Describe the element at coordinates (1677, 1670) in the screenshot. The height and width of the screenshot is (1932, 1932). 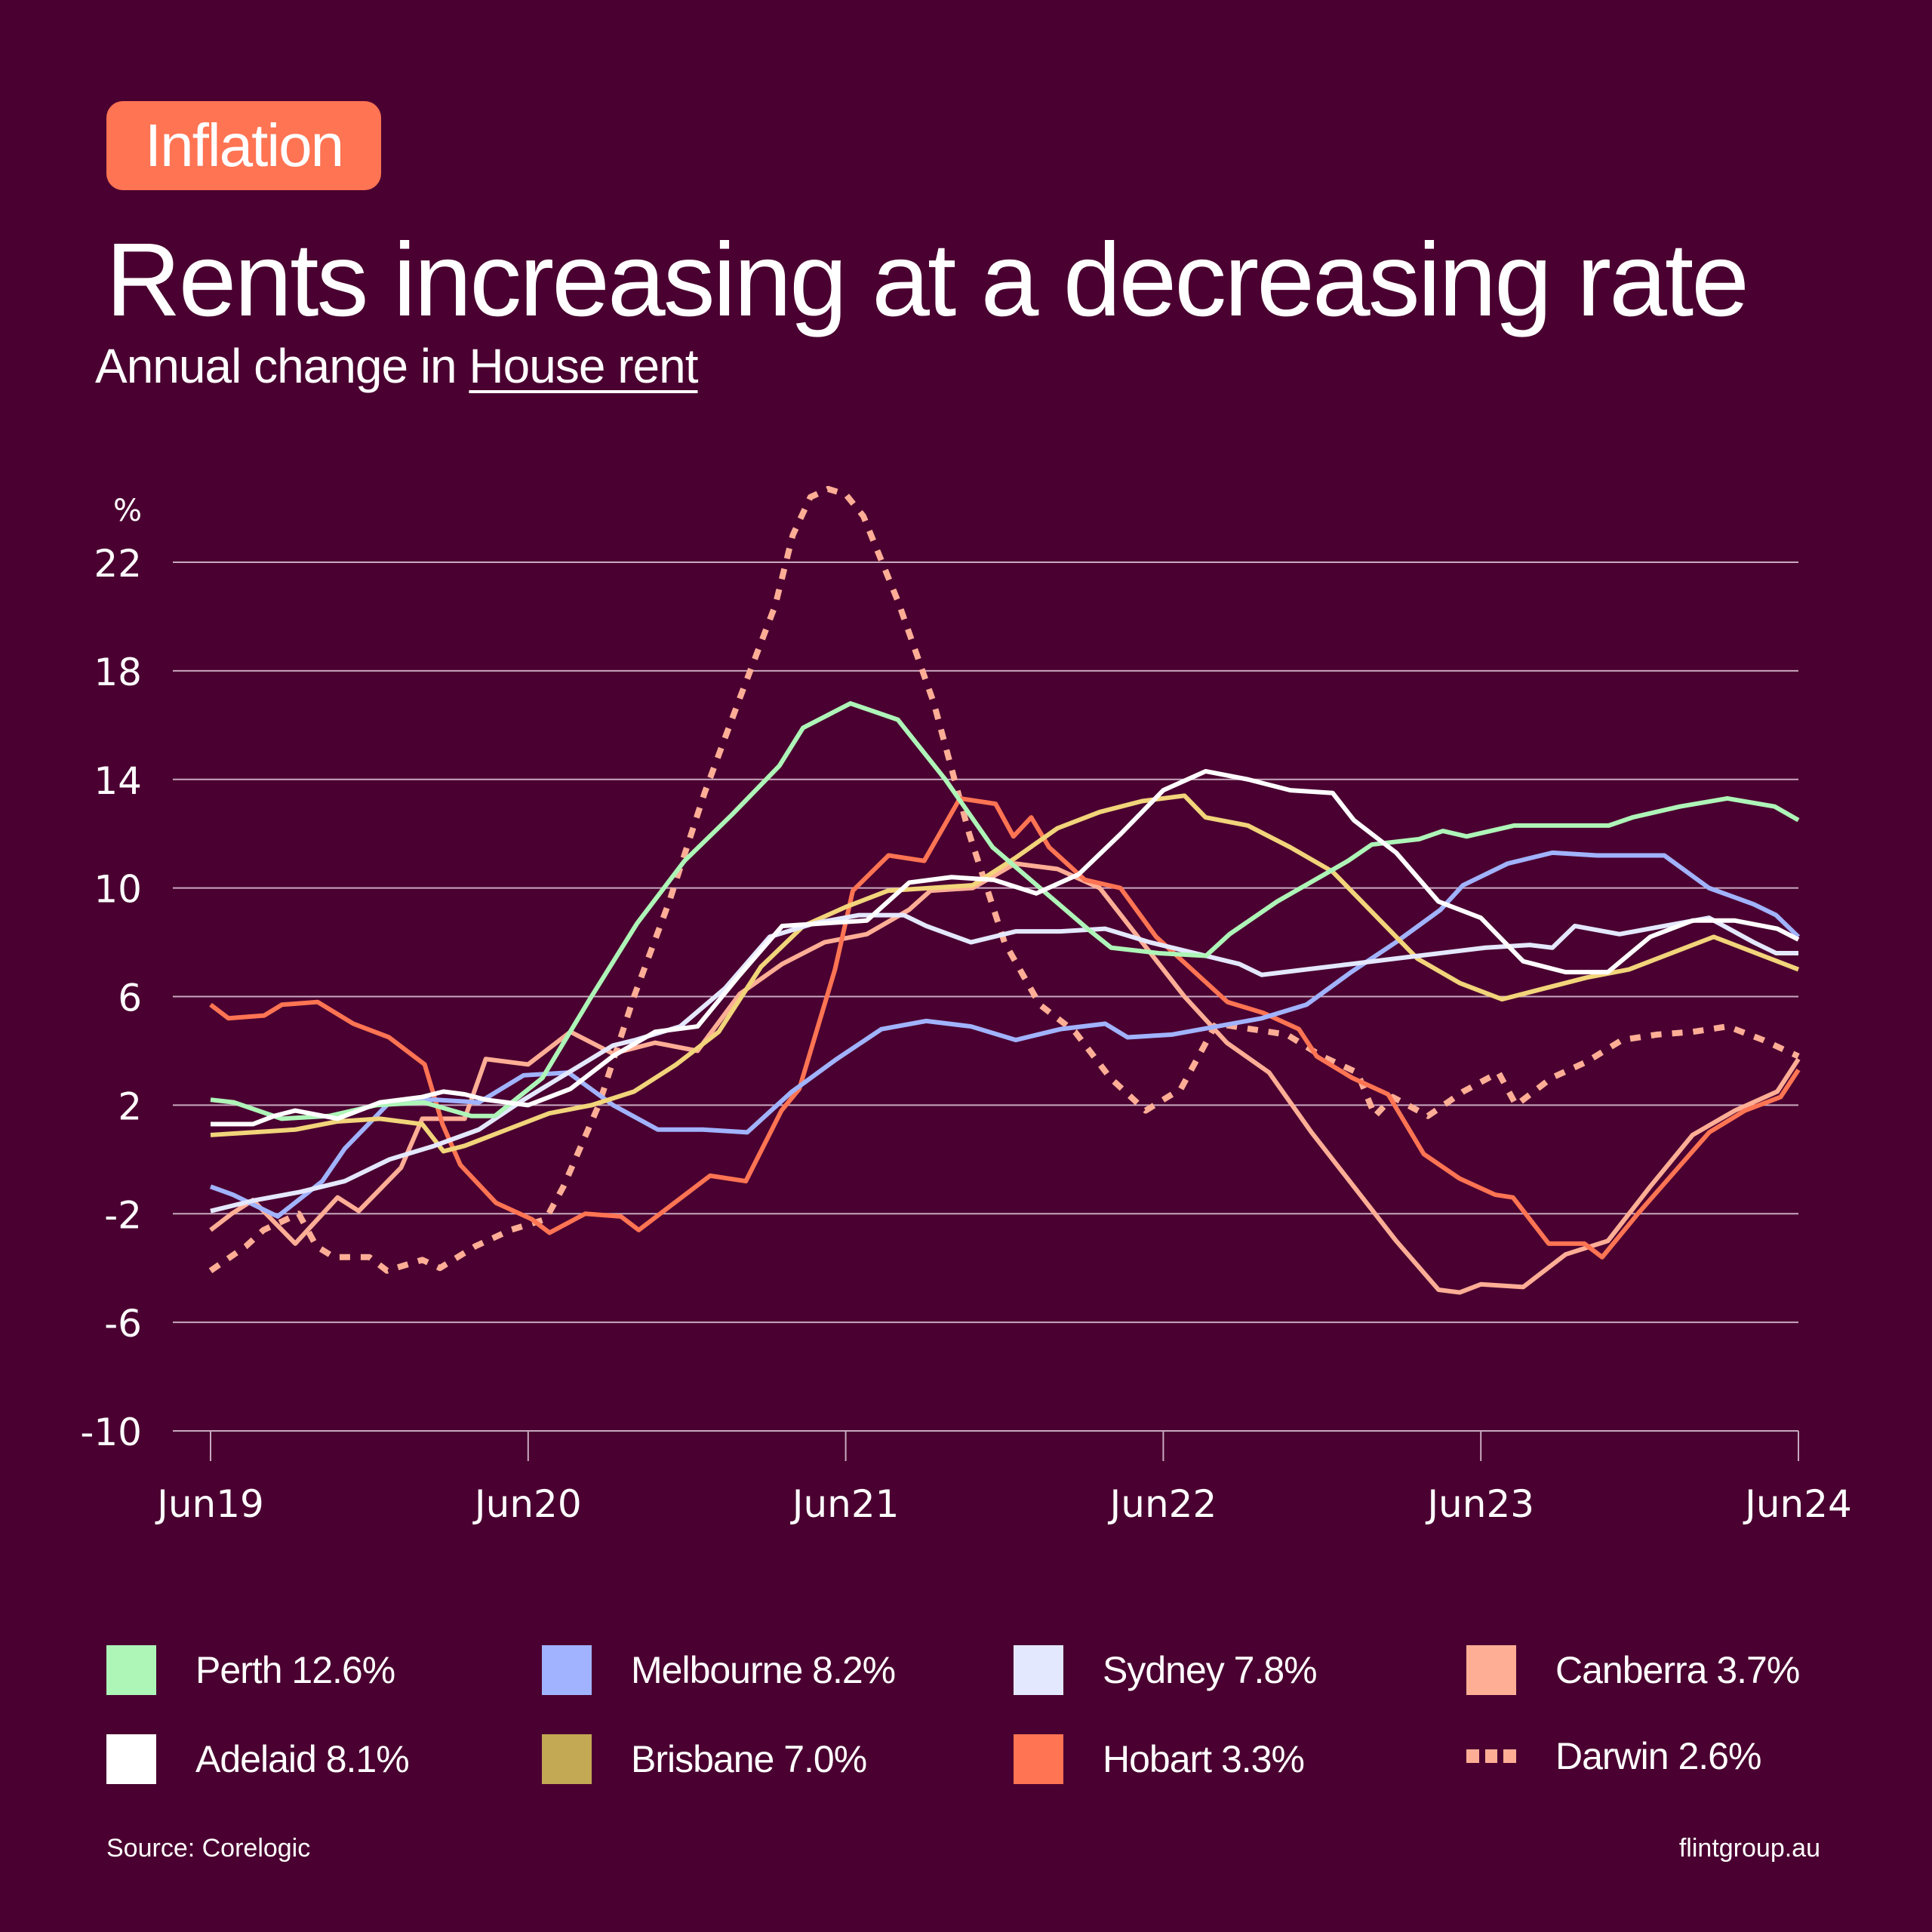
I see `legend-label: Canberra 3.7%` at that location.